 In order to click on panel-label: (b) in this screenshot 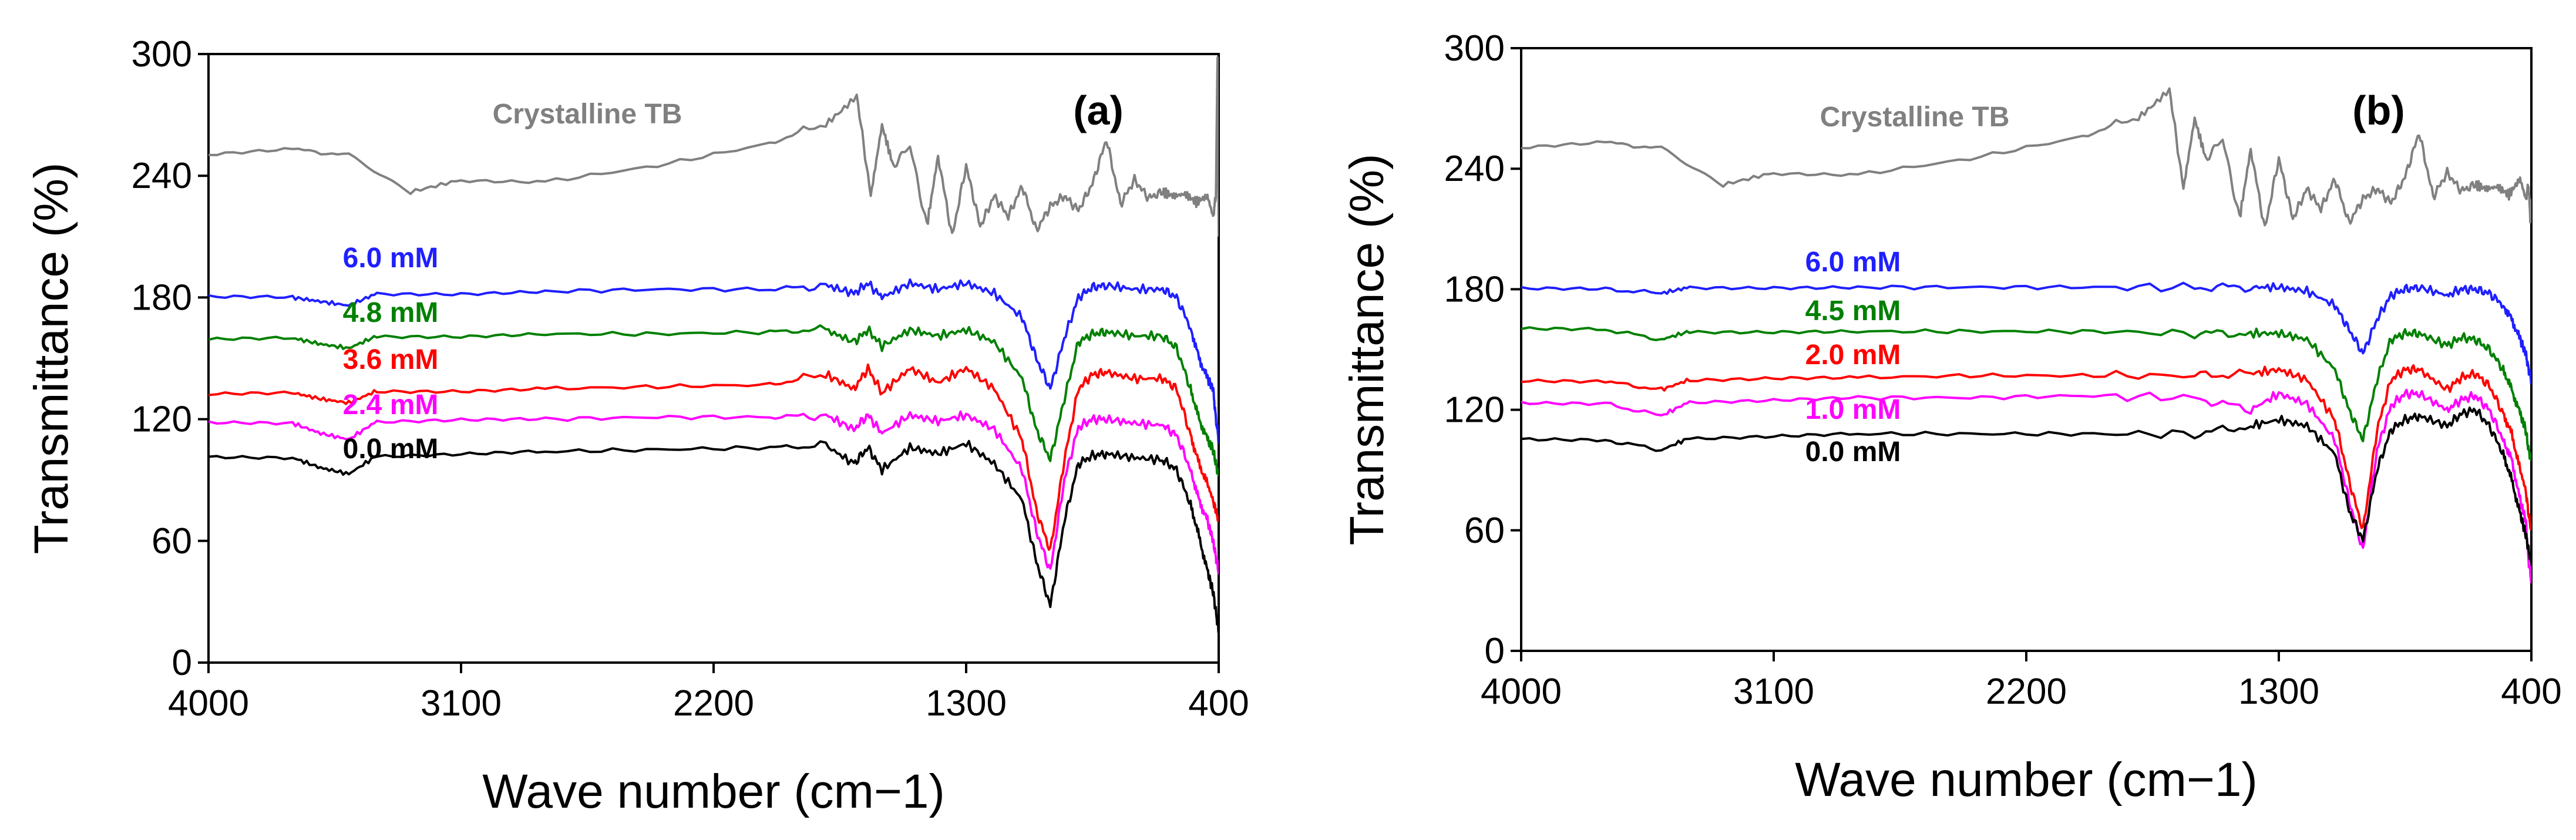, I will do `click(2378, 110)`.